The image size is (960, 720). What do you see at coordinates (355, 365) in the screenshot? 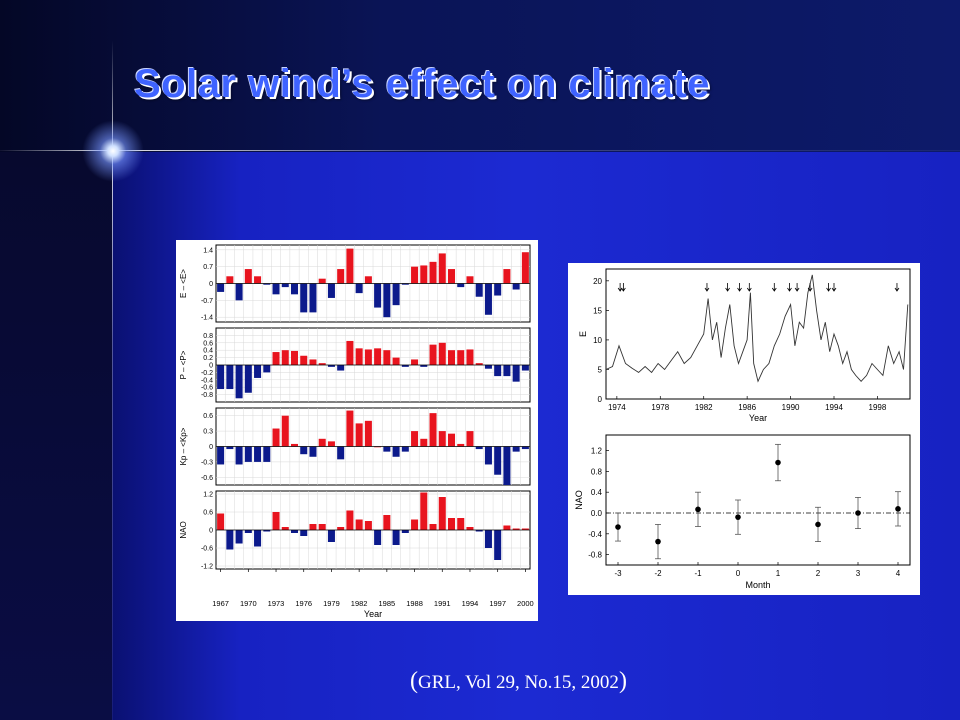
I see `panel-2: 0.80.60.40.20-0.2-0.4-0.6-0.8 P – <P>` at bounding box center [355, 365].